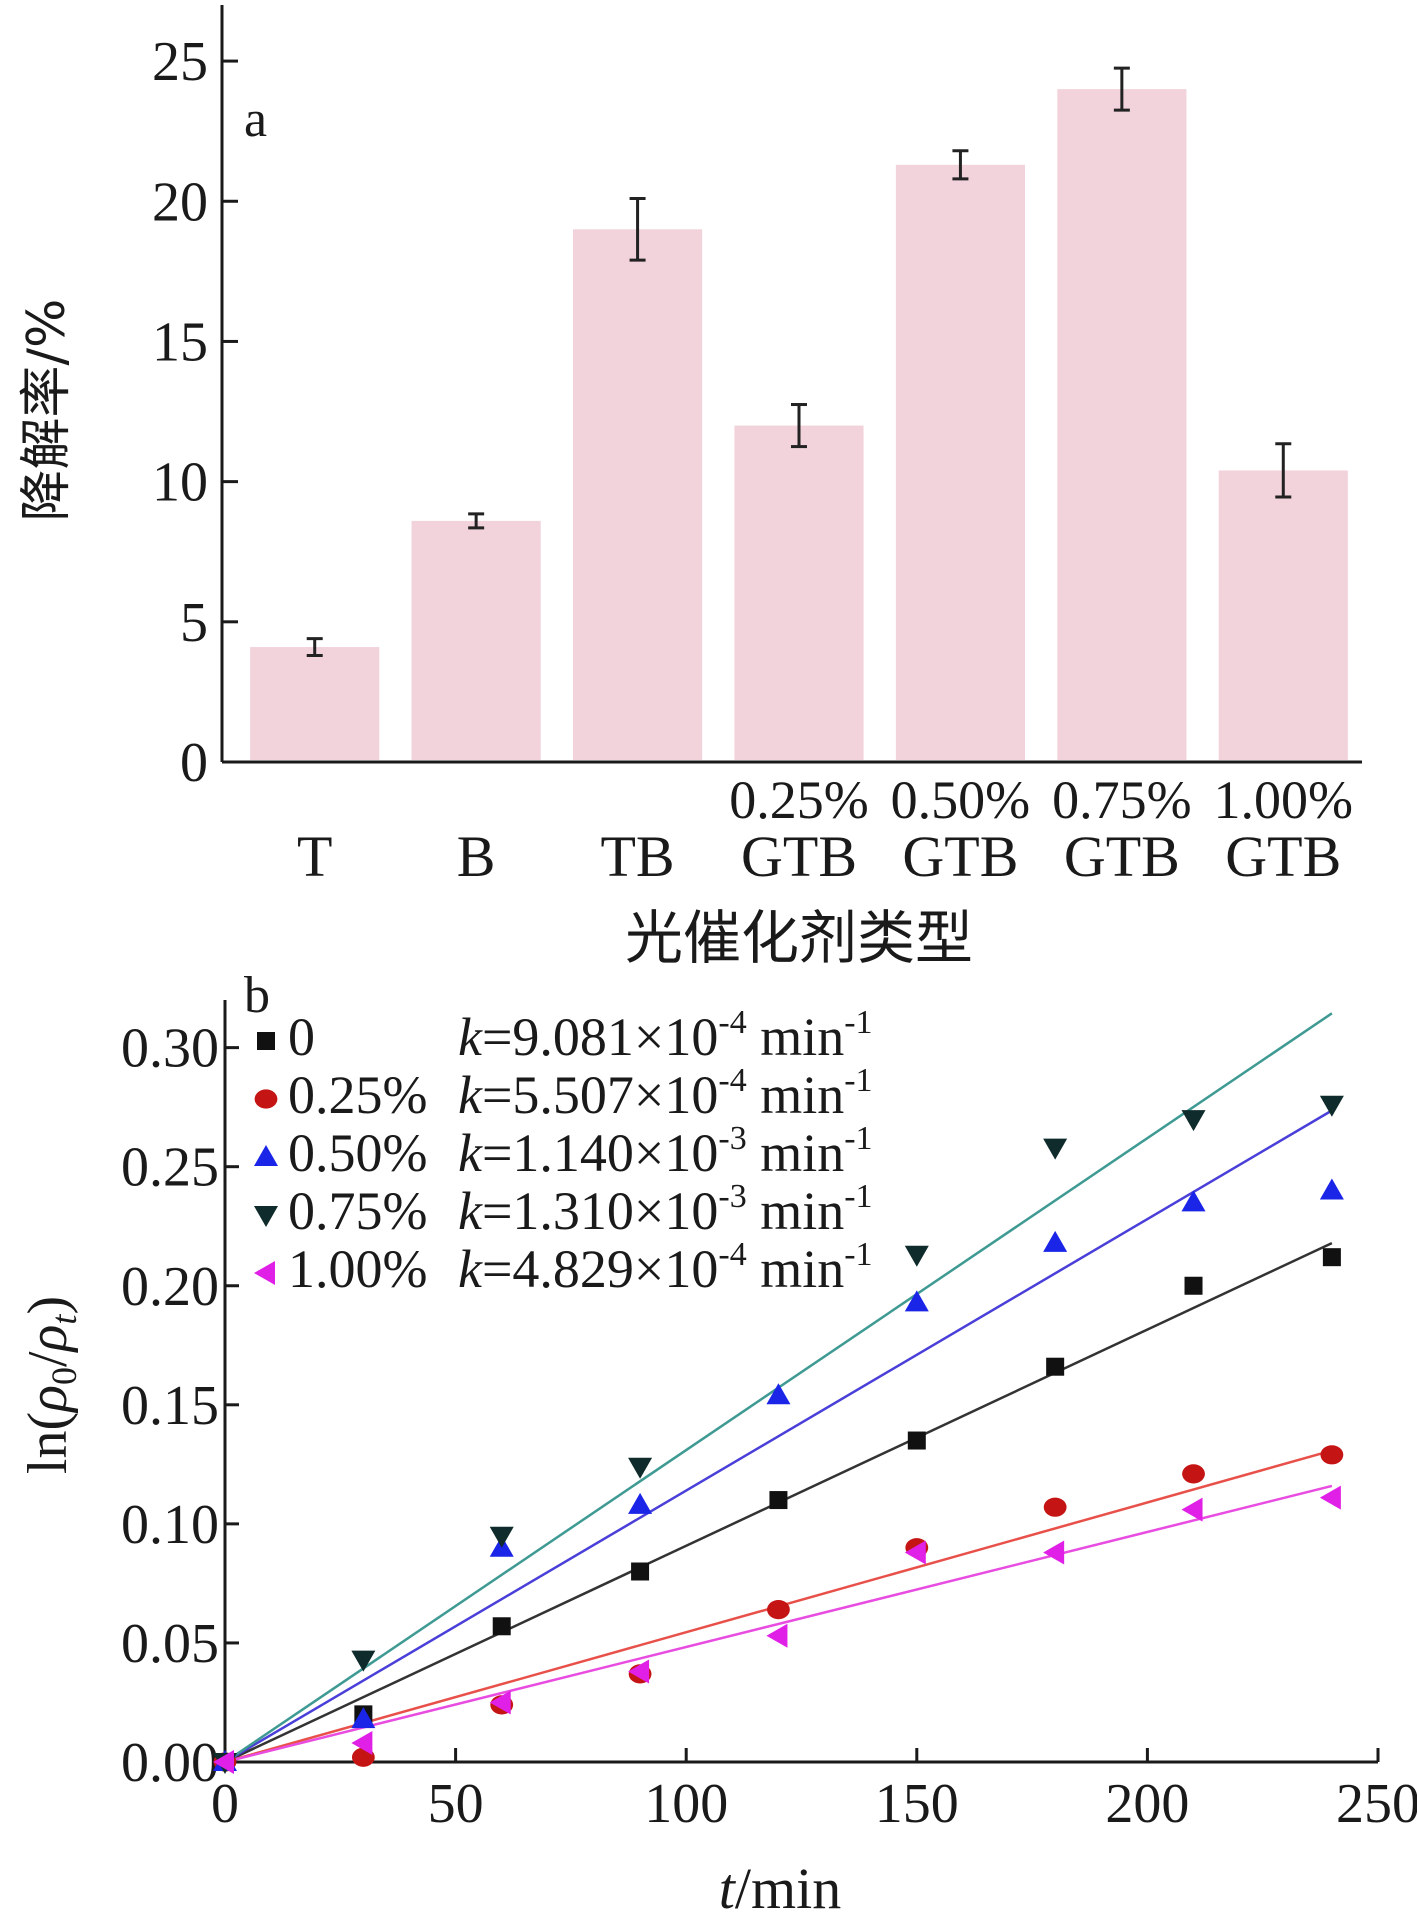  Describe the element at coordinates (180, 342) in the screenshot. I see `y-tick-label: 15` at that location.